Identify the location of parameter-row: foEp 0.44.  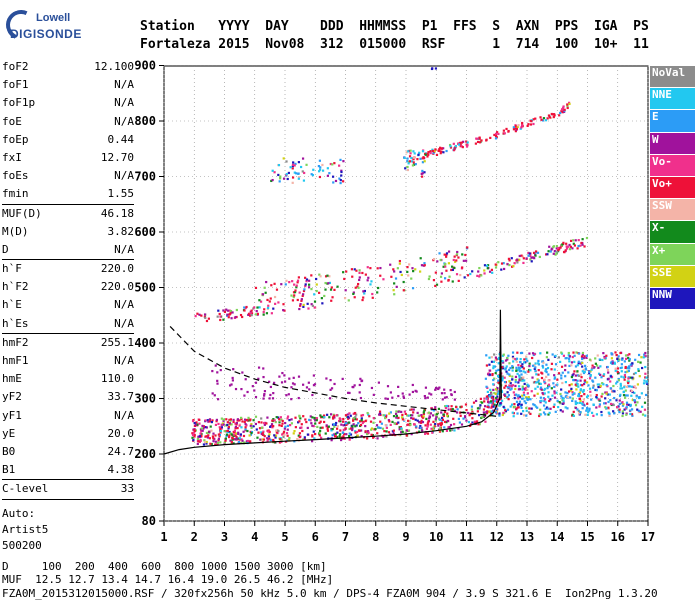
(68, 140).